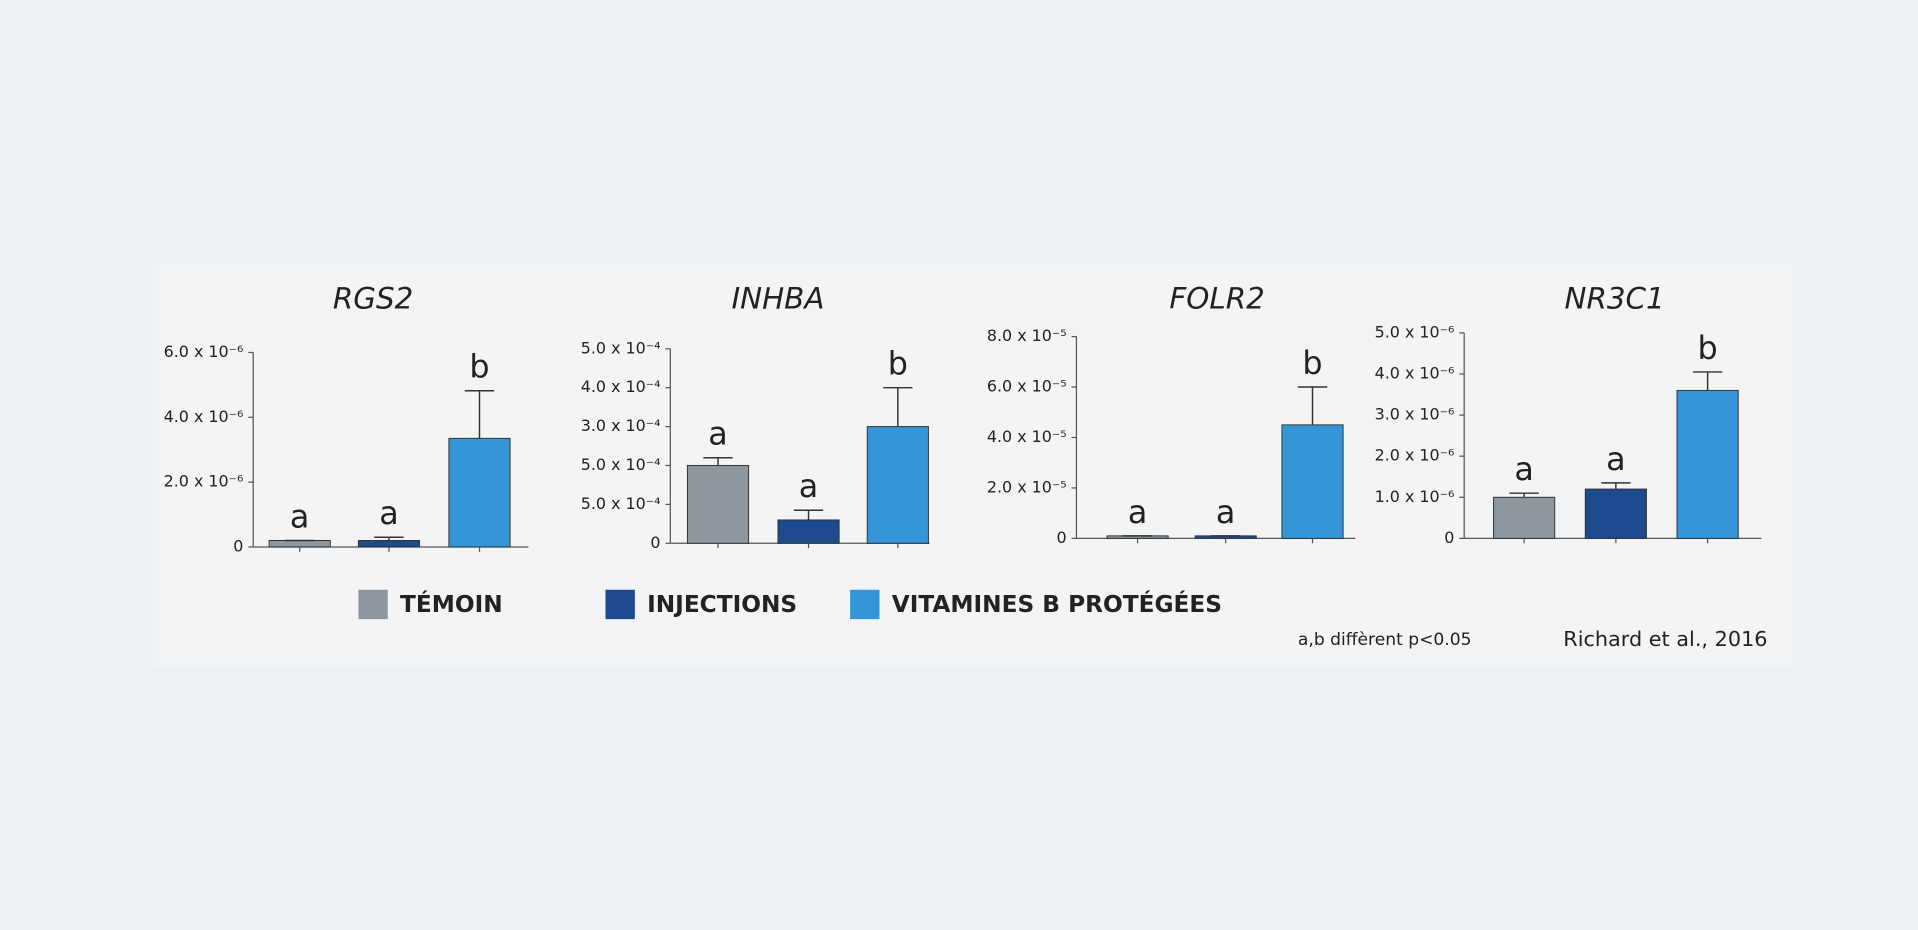 The image size is (1918, 930). I want to click on legend-label: VITAMINES B PROTÉGÉES, so click(1057, 604).